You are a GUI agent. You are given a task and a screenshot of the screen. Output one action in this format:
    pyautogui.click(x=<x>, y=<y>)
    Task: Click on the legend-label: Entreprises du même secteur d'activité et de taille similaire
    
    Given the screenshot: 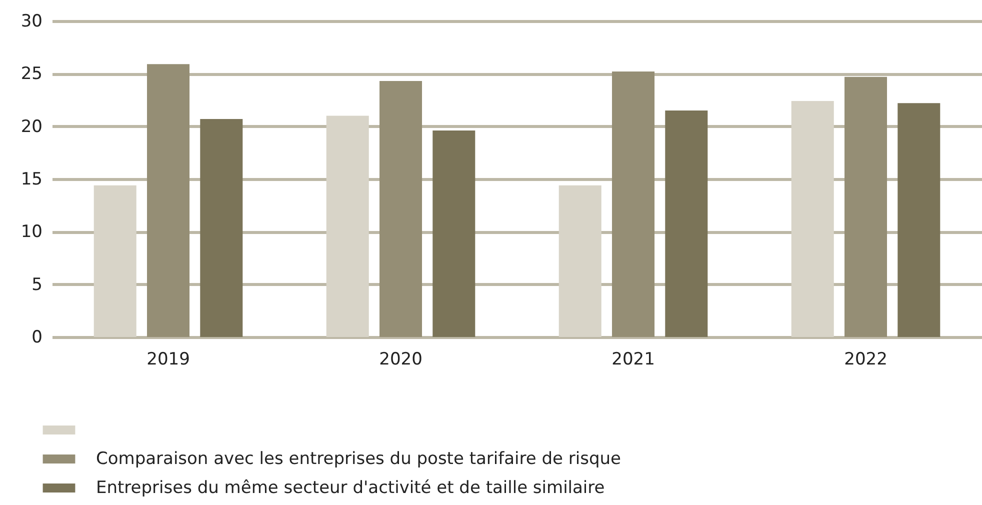 What is the action you would take?
    pyautogui.click(x=350, y=488)
    